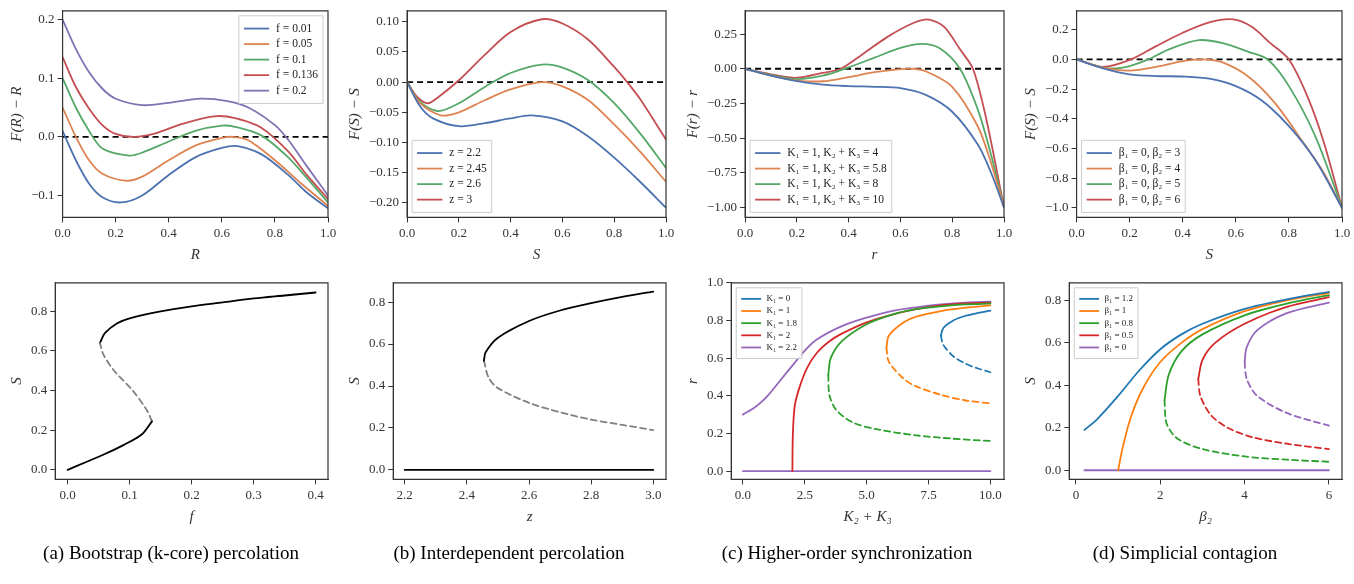 The width and height of the screenshot is (1354, 584). Describe the element at coordinates (1329, 494) in the screenshot. I see `x-tick-label: 6` at that location.